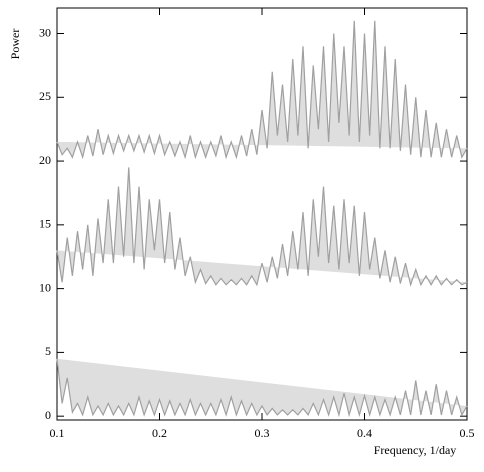 This screenshot has height=472, width=484. What do you see at coordinates (159, 433) in the screenshot?
I see `x-tick-label: 0.2` at bounding box center [159, 433].